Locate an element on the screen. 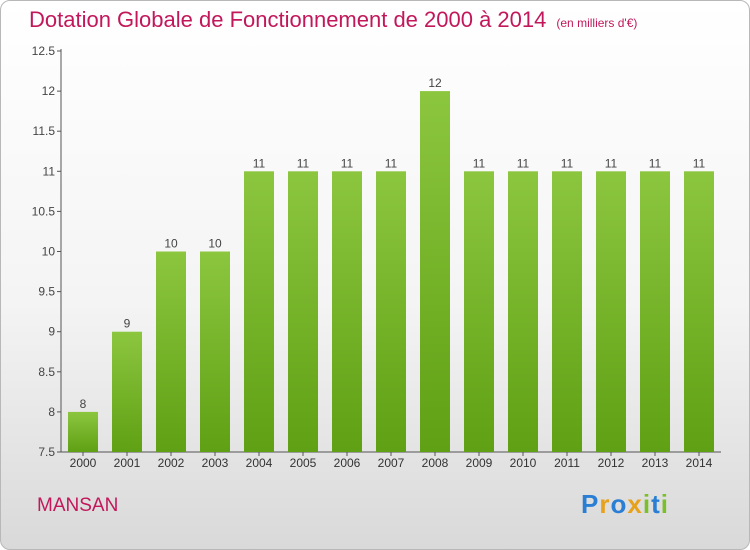 The image size is (750, 550). x-tick-label: 2008 is located at coordinates (435, 463).